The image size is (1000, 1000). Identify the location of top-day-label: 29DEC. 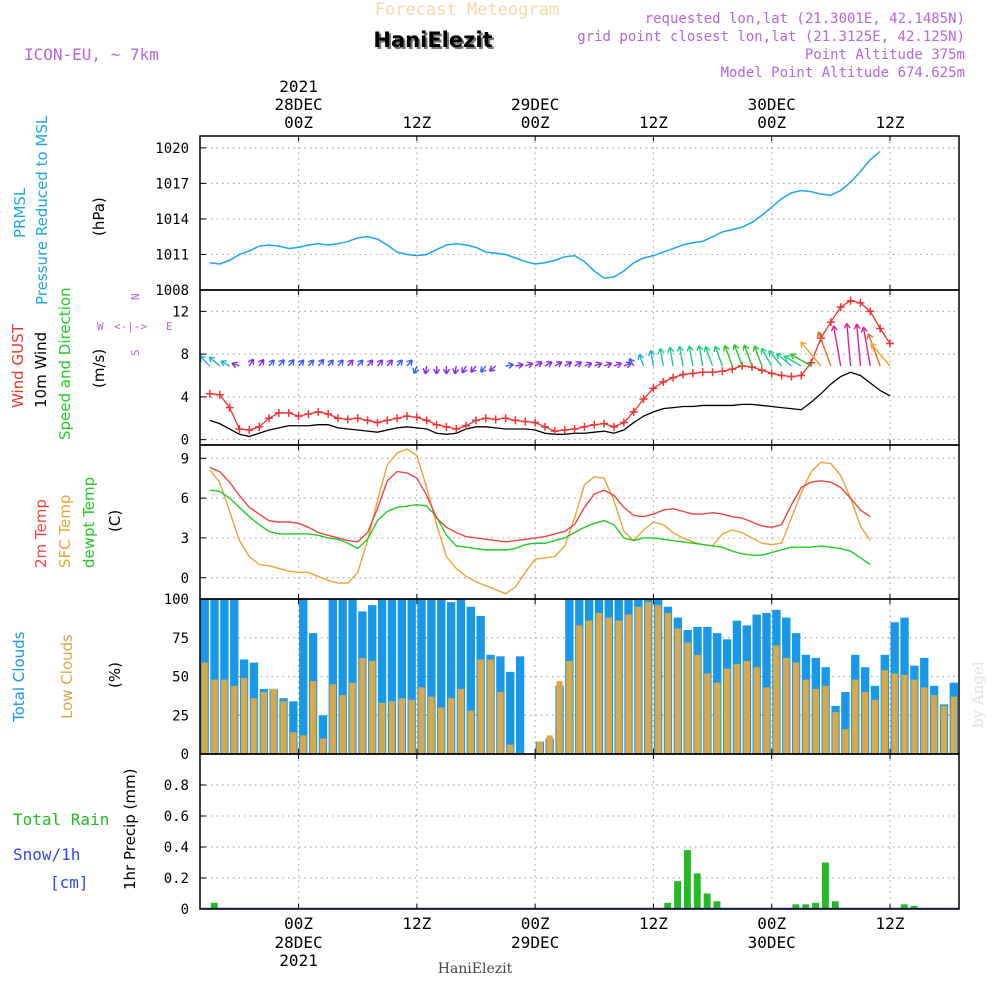
(535, 104).